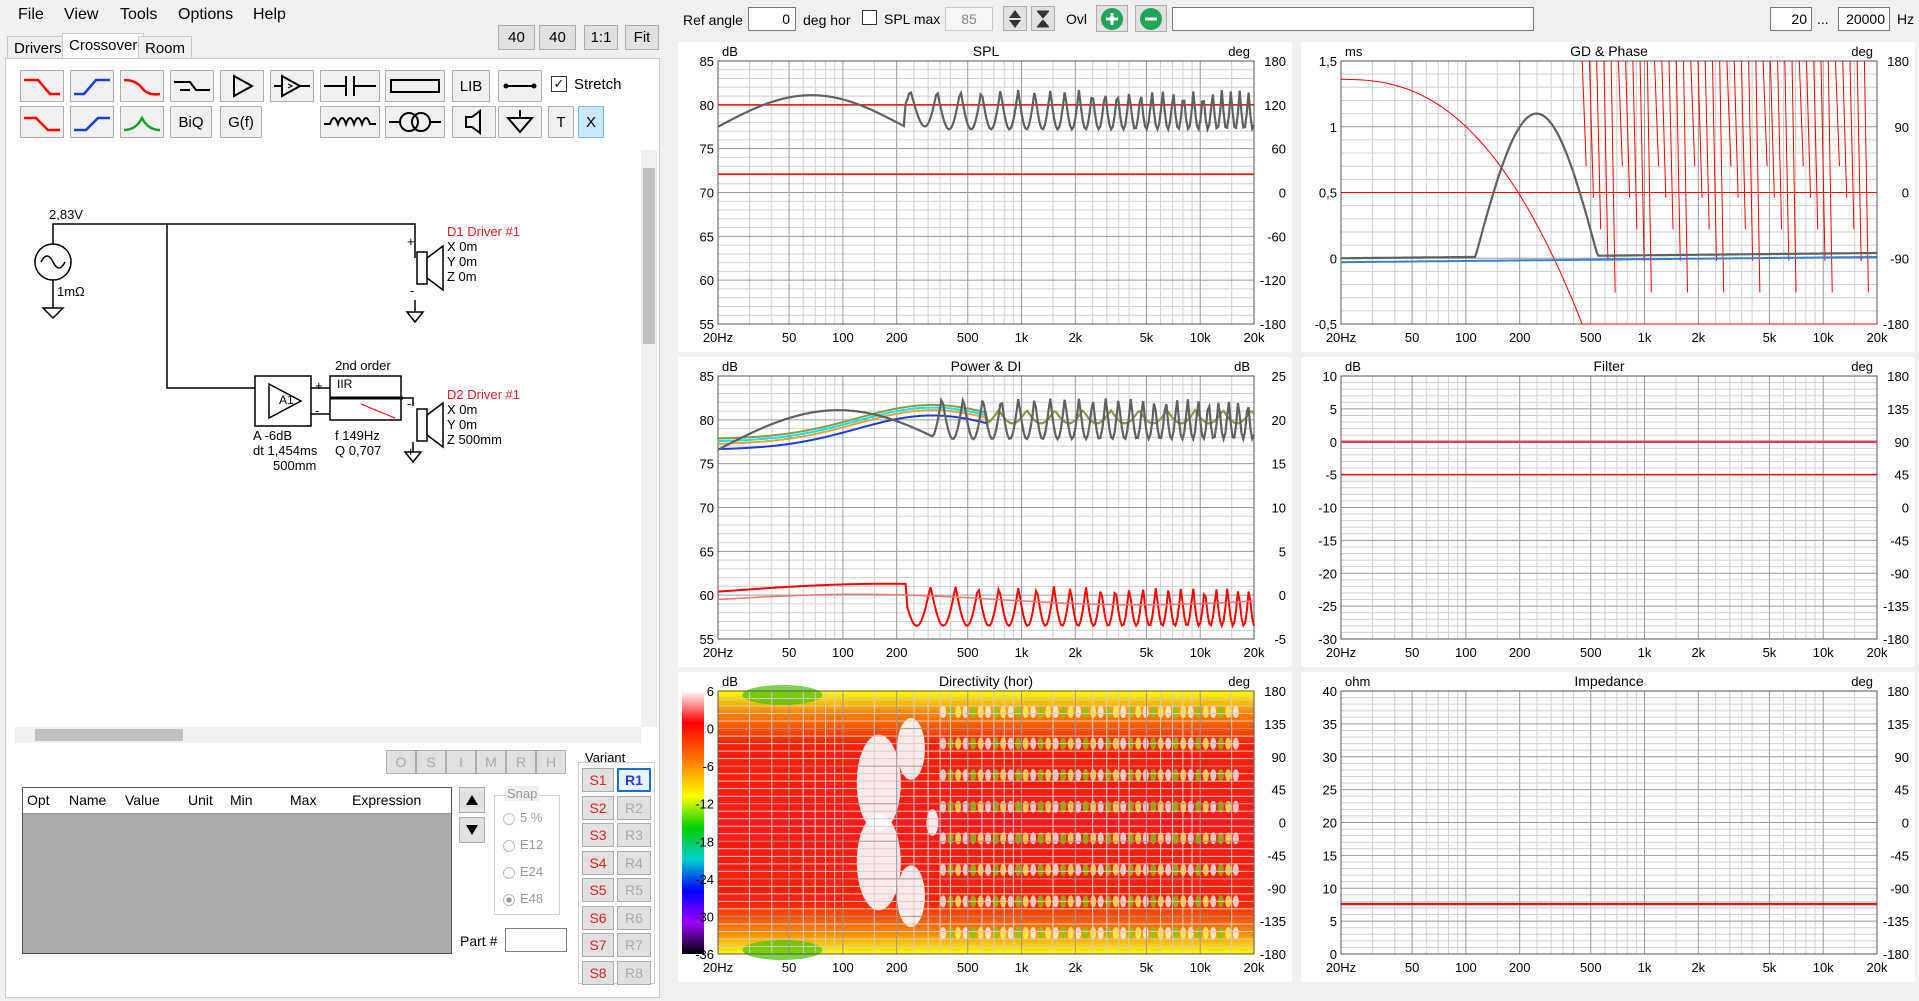 This screenshot has height=1001, width=1919. Describe the element at coordinates (31, 14) in the screenshot. I see `menu-file: File` at that location.